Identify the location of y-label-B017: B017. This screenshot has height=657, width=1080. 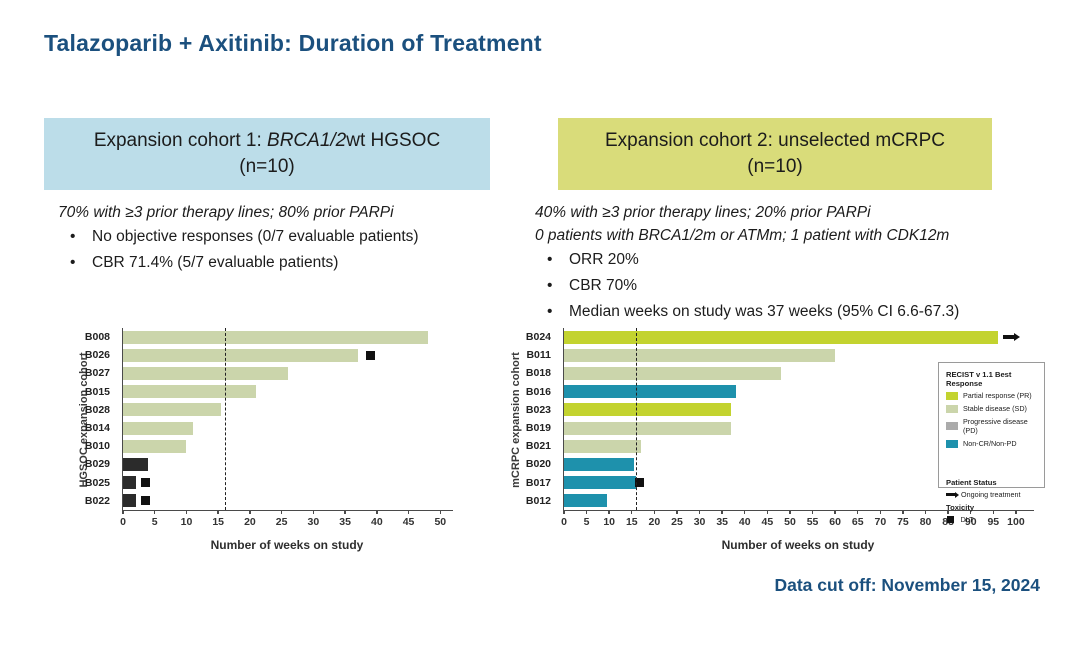
(538, 482).